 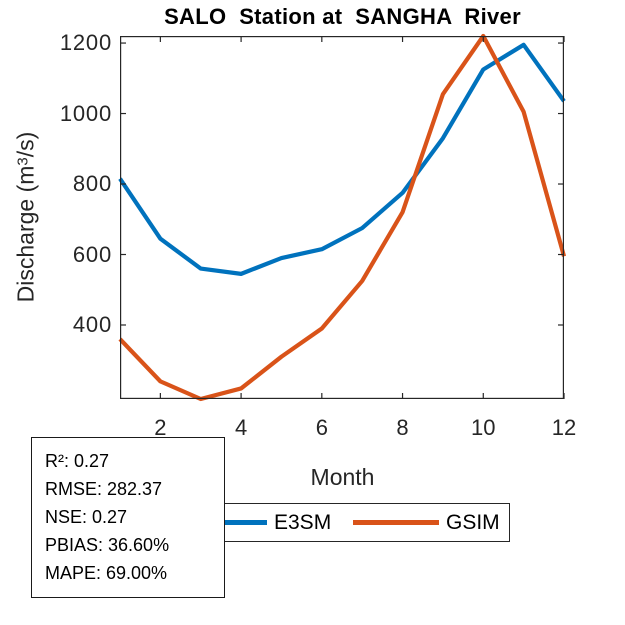 What do you see at coordinates (86, 517) in the screenshot?
I see `stat-nse: NSE: 0.27` at bounding box center [86, 517].